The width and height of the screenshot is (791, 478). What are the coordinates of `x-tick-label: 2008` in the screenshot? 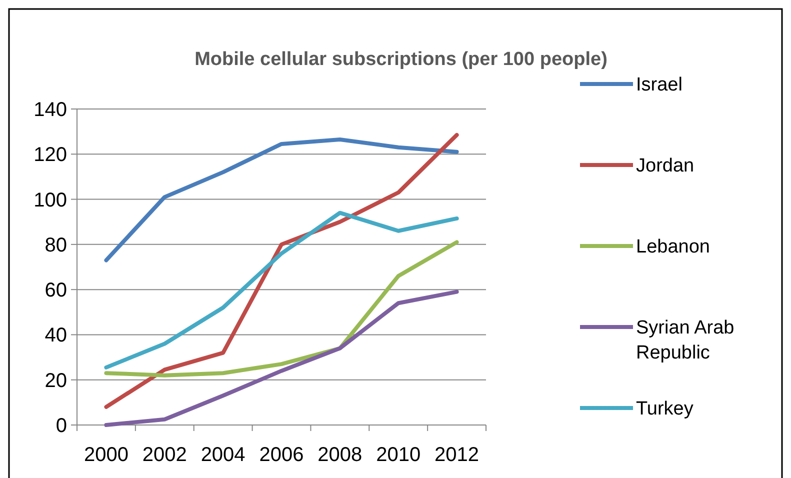 It's located at (340, 455).